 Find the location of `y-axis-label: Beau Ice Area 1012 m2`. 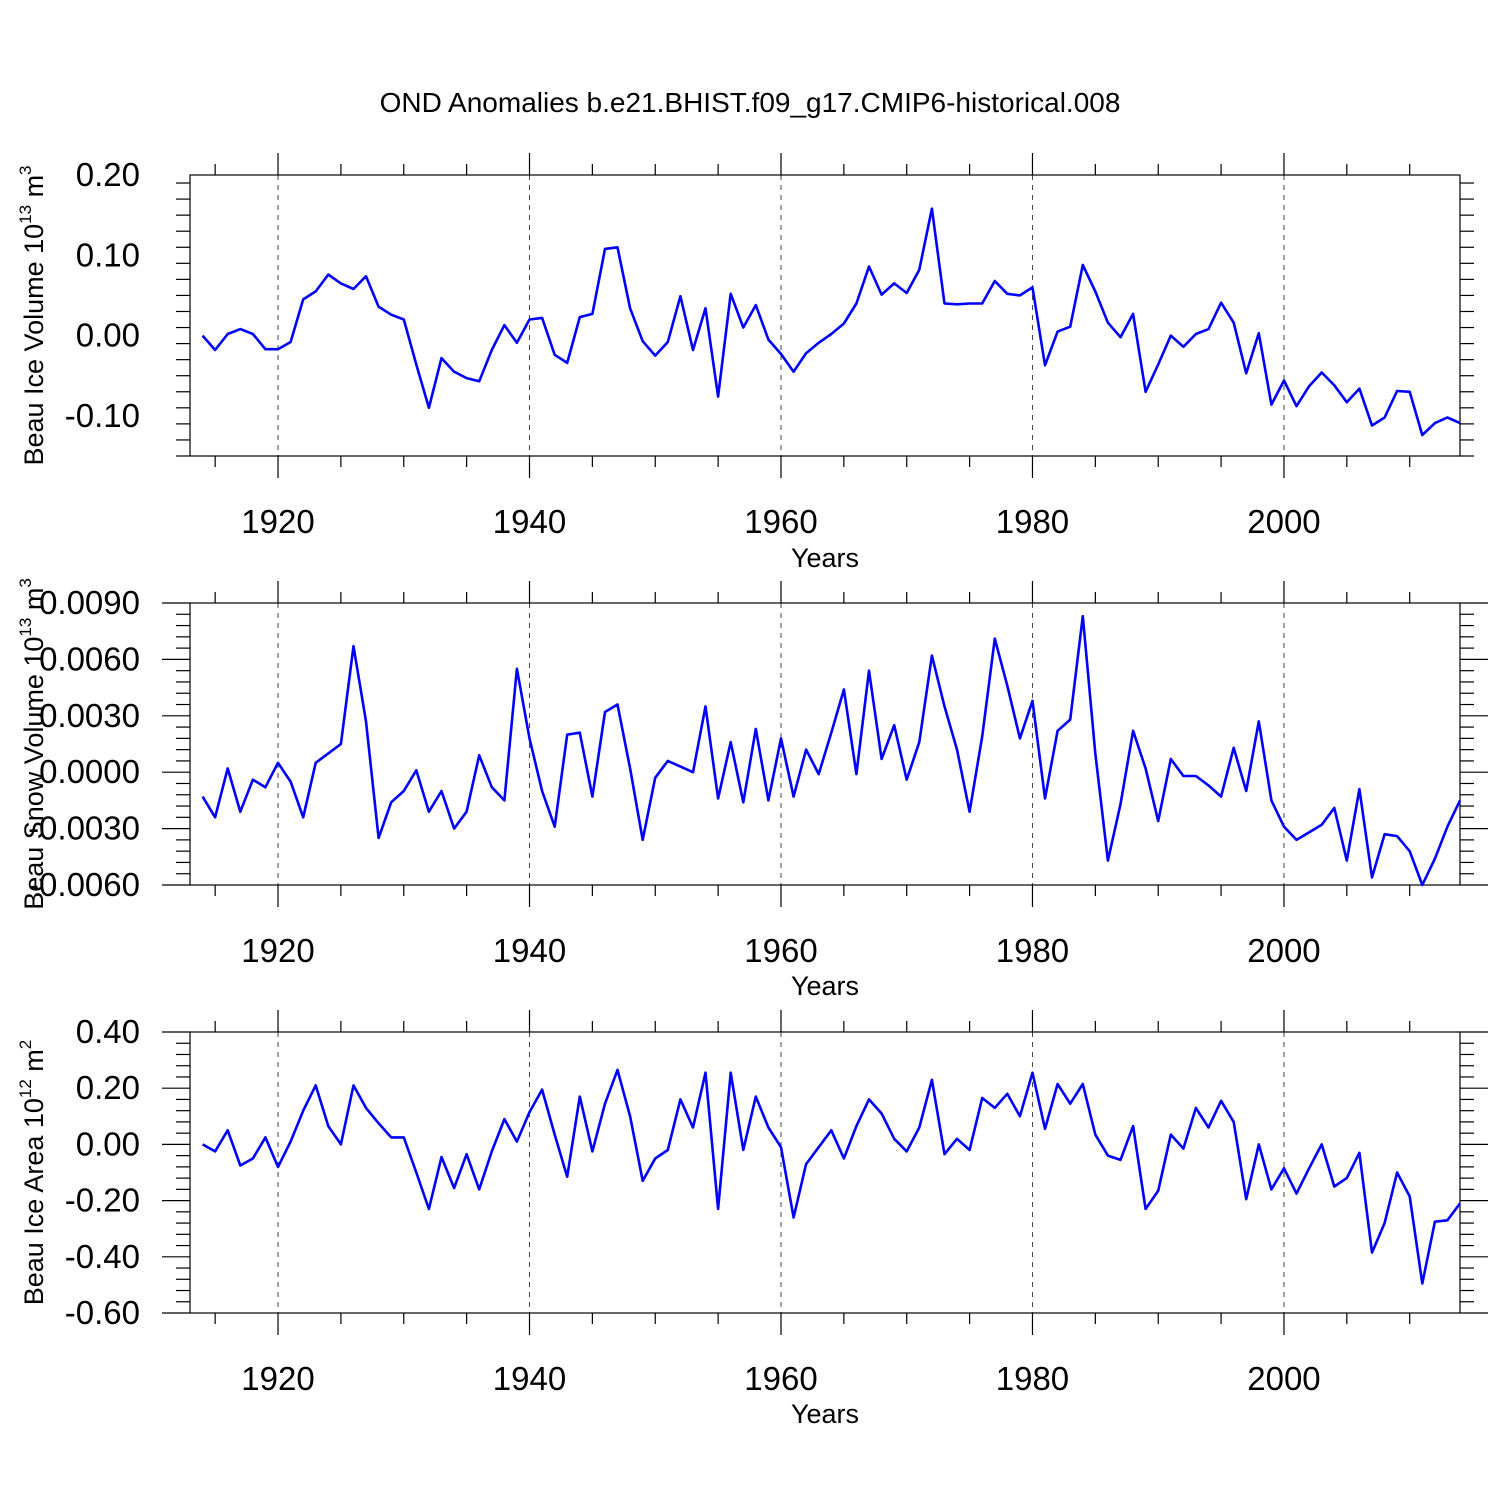

y-axis-label: Beau Ice Area 1012 m2 is located at coordinates (32, 1173).